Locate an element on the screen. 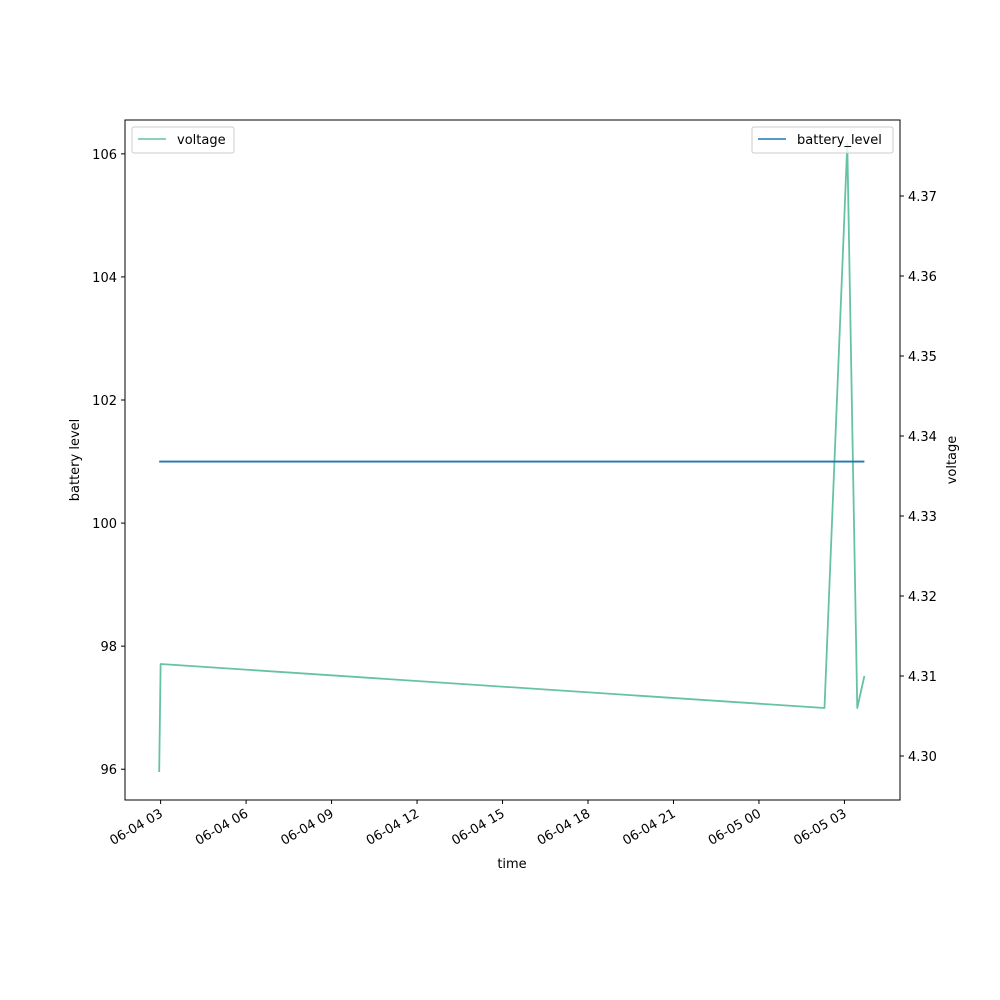  x-axis-label: time is located at coordinates (511, 864).